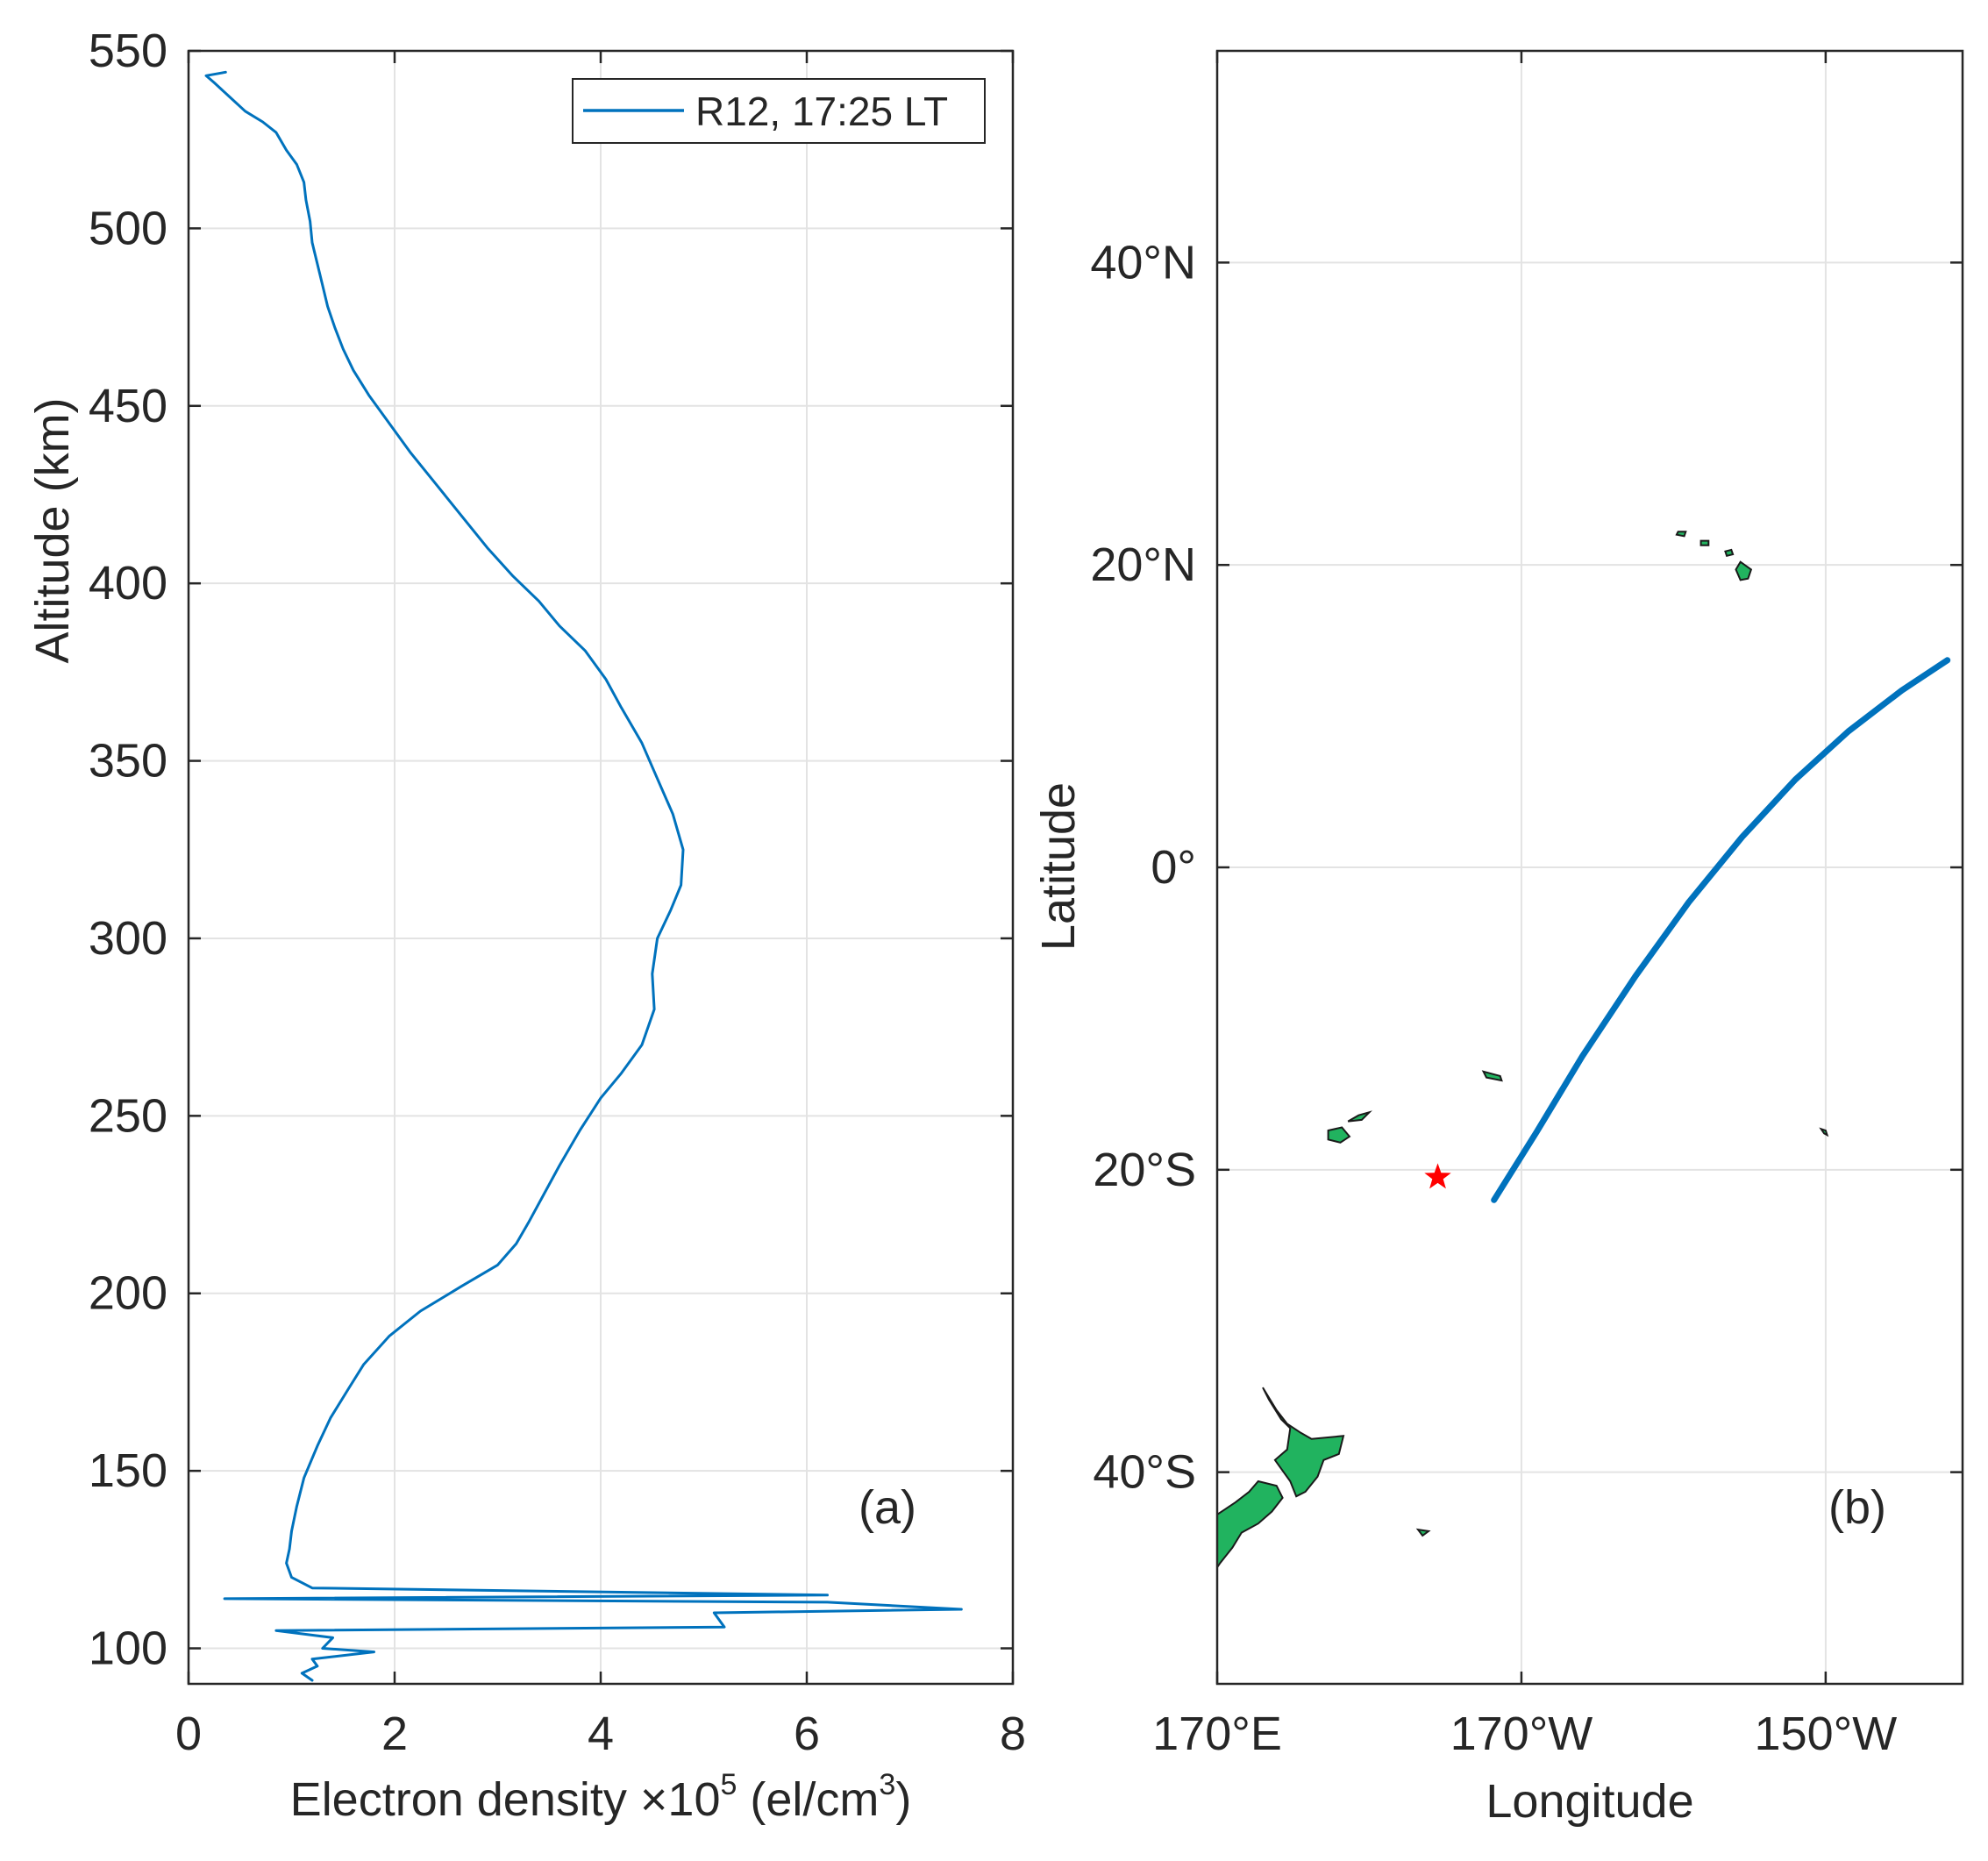 The height and width of the screenshot is (1861, 1988). What do you see at coordinates (1826, 1734) in the screenshot?
I see `x-tick-label: 150°W` at bounding box center [1826, 1734].